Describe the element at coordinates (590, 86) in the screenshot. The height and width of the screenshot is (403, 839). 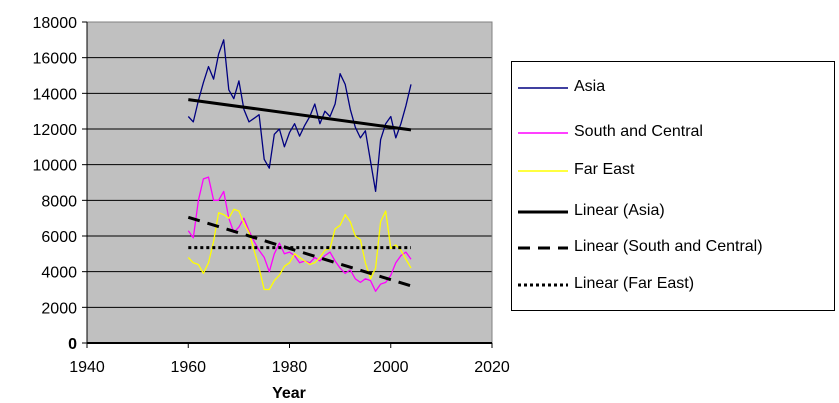
I see `legend-label: Asia` at that location.